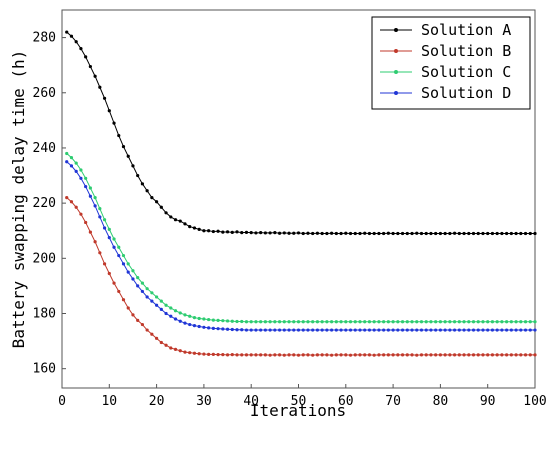  I want to click on legend-label: Solution A, so click(466, 30).